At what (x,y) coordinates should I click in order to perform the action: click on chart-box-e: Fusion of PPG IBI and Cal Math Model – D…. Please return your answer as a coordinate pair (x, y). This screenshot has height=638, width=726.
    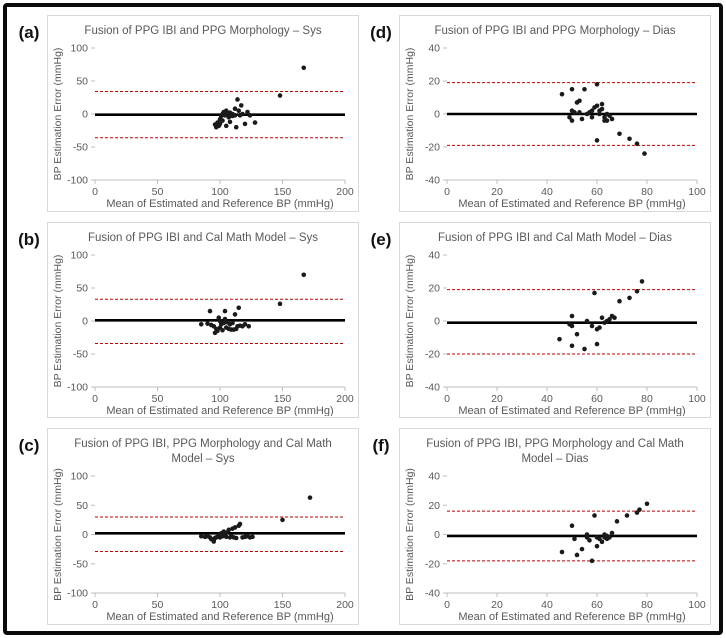
    Looking at the image, I should click on (555, 320).